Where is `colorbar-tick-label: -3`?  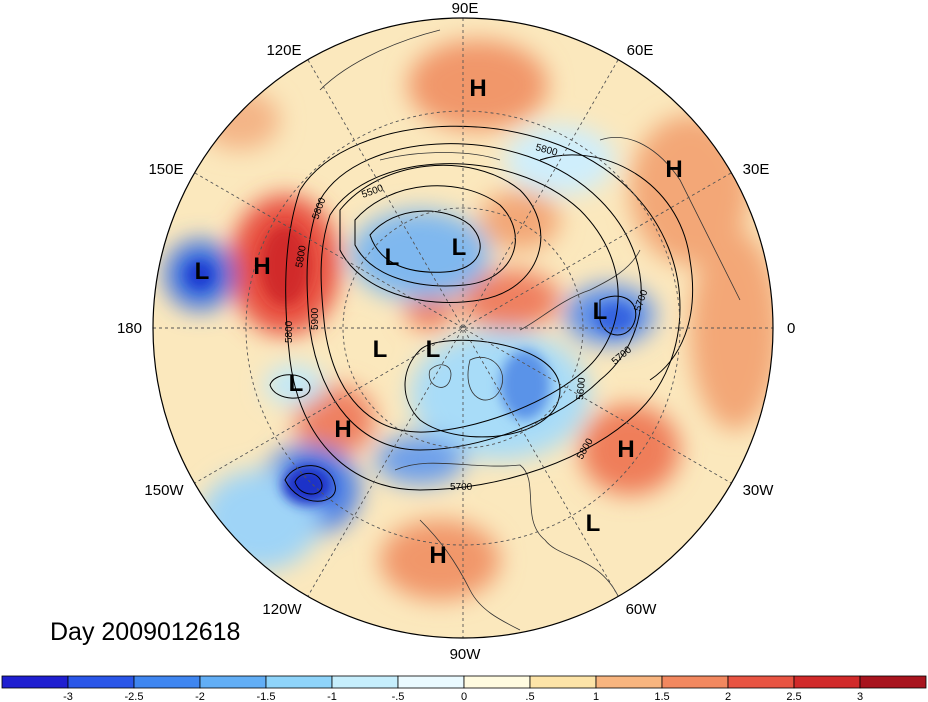 colorbar-tick-label: -3 is located at coordinates (68, 696).